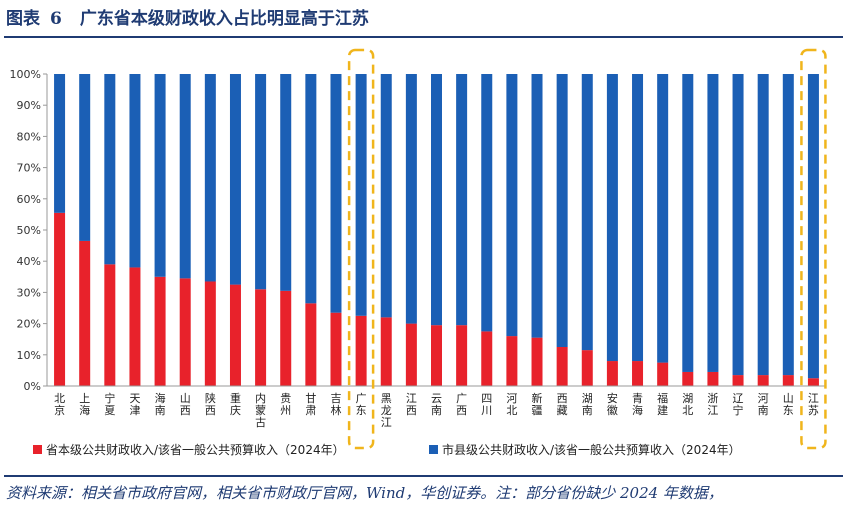 The image size is (847, 509). What do you see at coordinates (712, 398) in the screenshot?
I see `x-tick-label-浙江-0: 浙` at bounding box center [712, 398].